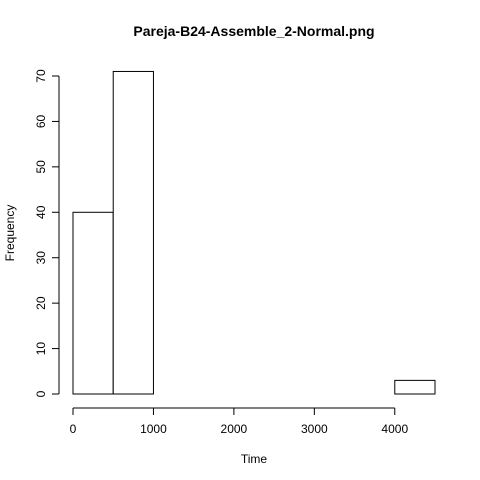 The height and width of the screenshot is (480, 480). I want to click on y-tick-label: 70, so click(41, 76).